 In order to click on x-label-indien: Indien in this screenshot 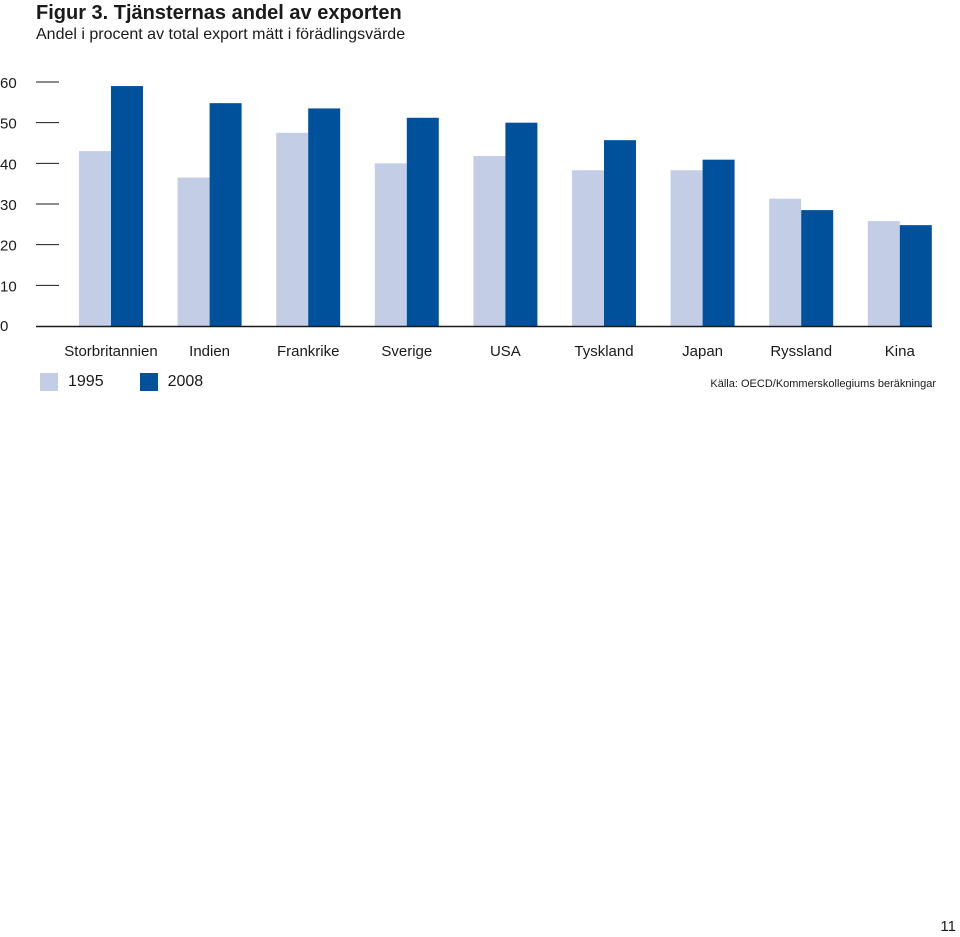, I will do `click(209, 351)`.